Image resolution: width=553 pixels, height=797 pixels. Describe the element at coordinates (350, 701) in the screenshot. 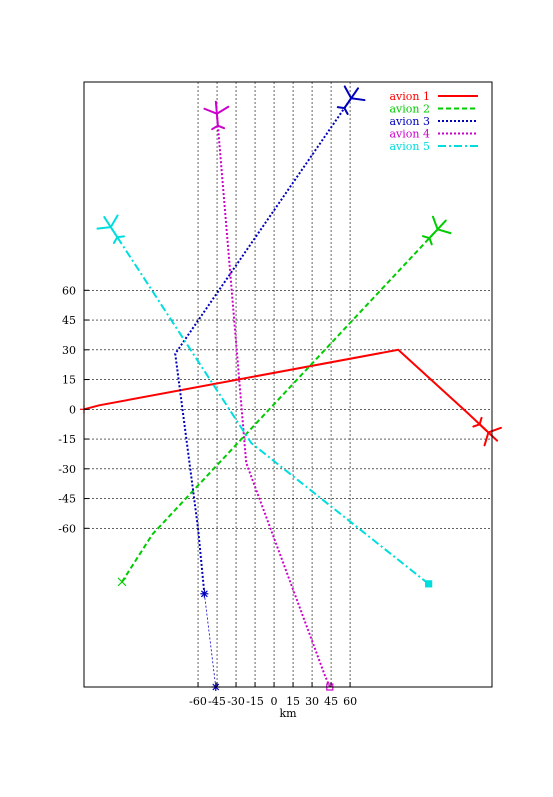

I see `x-tick-label: 60` at that location.